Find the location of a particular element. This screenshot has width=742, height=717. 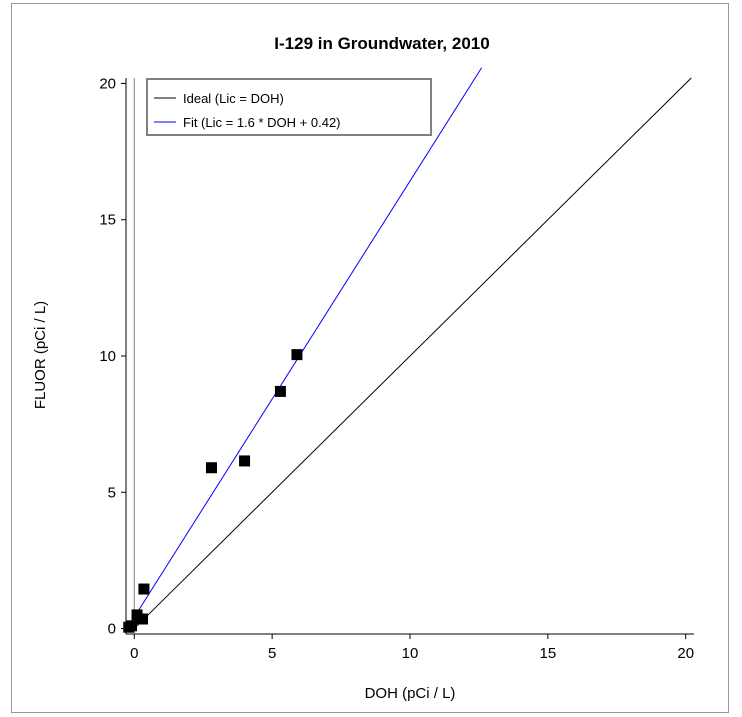

x-tick-label: 0 is located at coordinates (134, 653).